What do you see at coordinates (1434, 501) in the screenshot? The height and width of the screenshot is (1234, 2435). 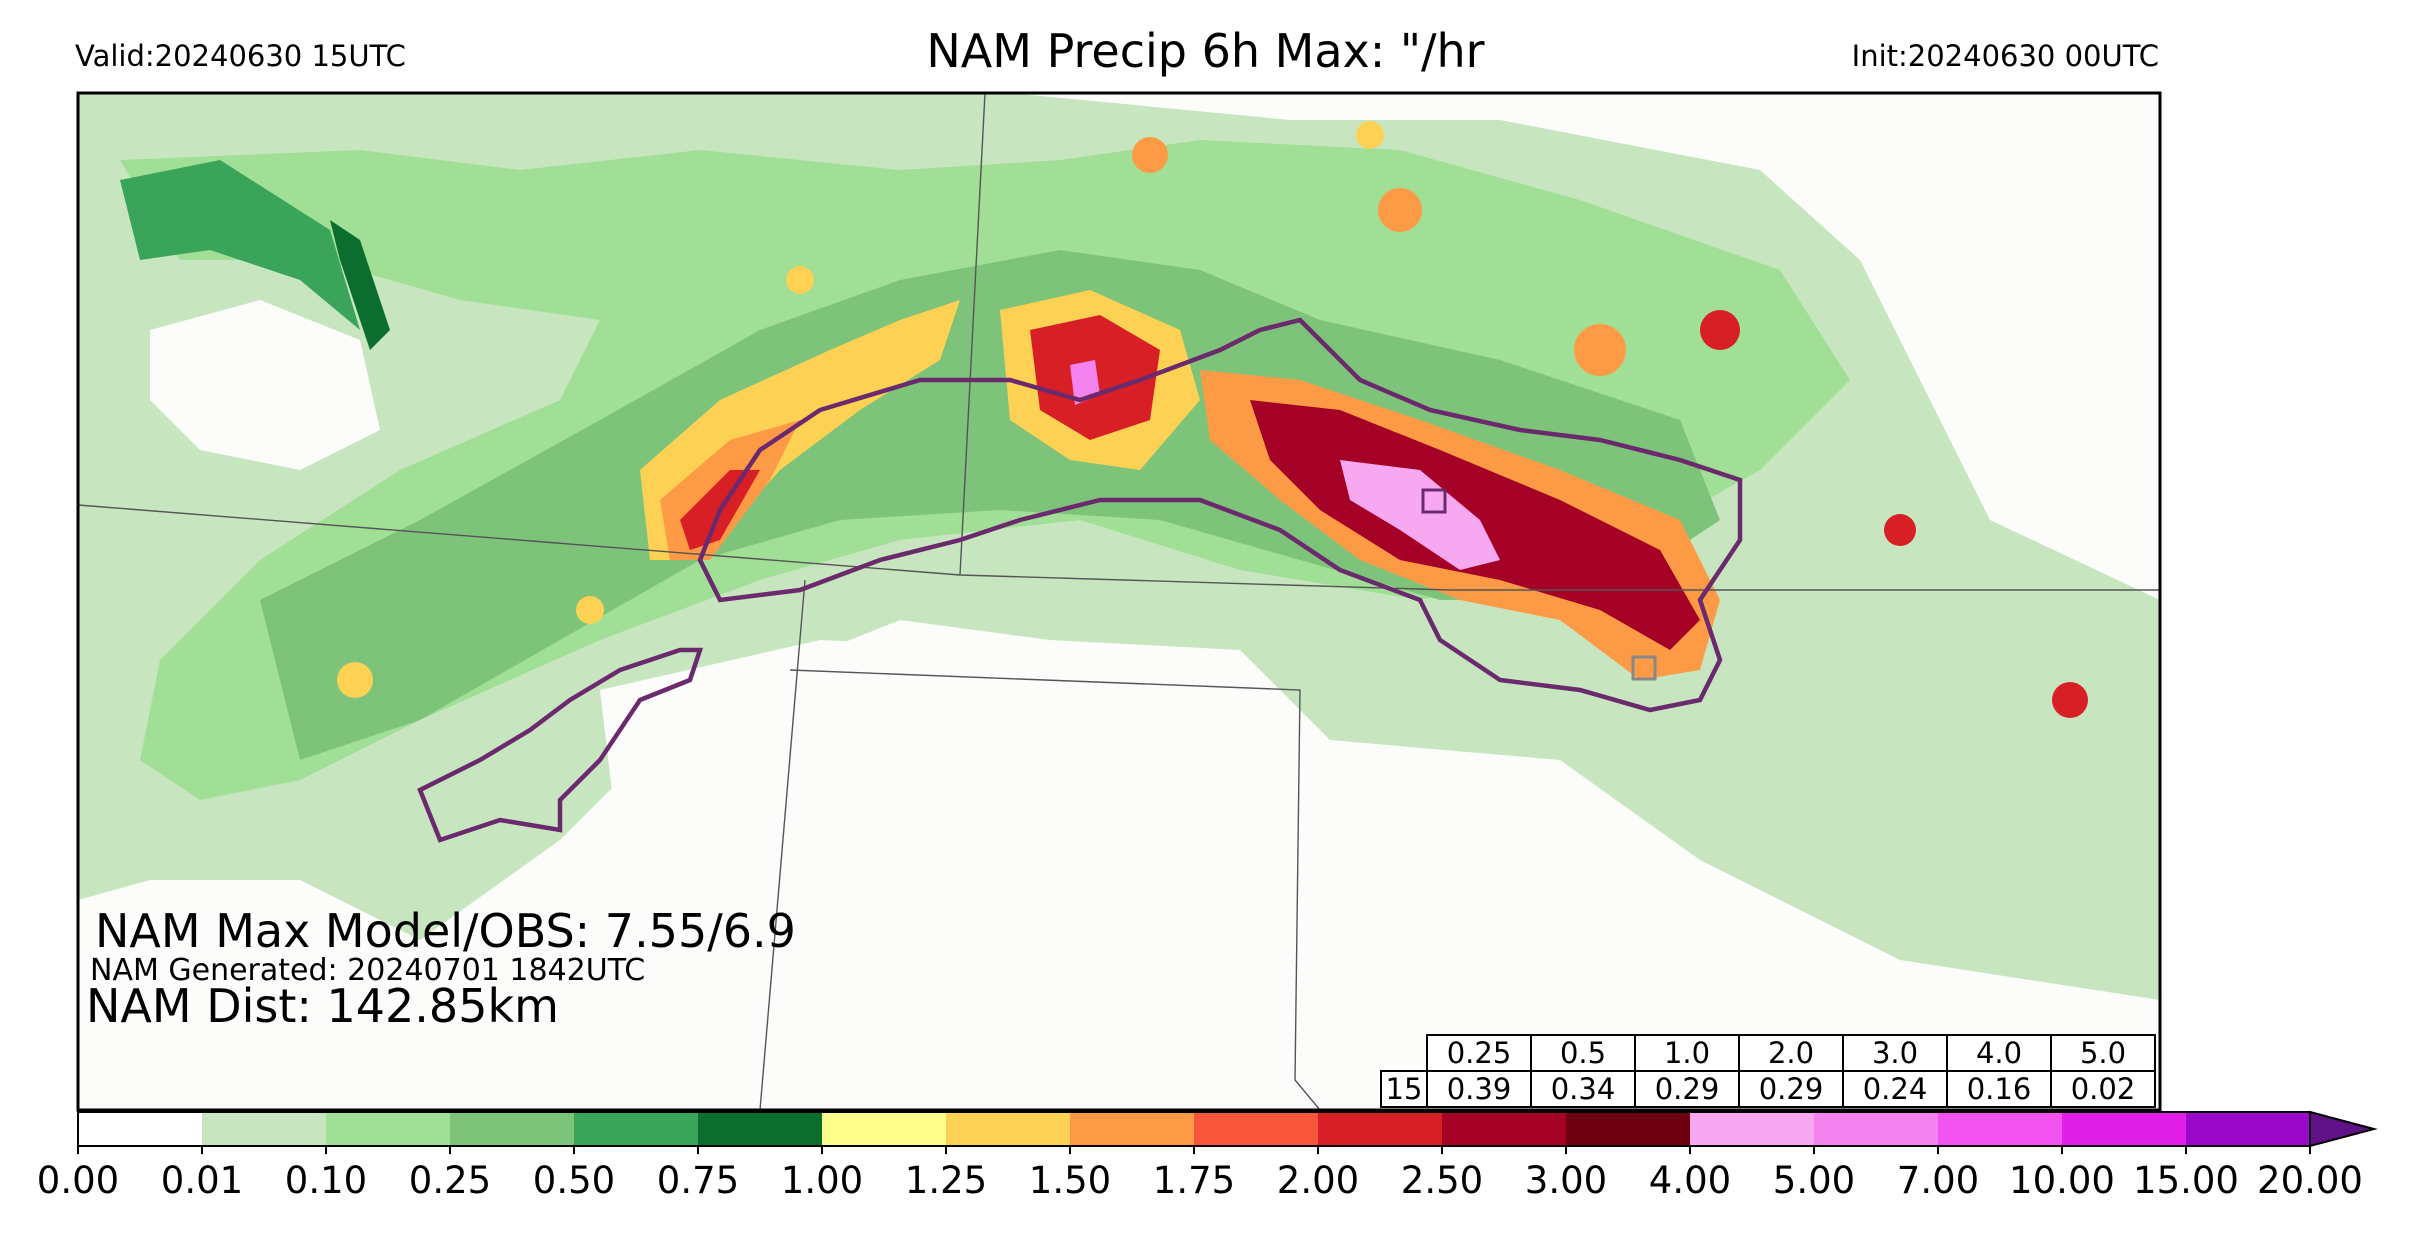 I see `obs-max-marker` at bounding box center [1434, 501].